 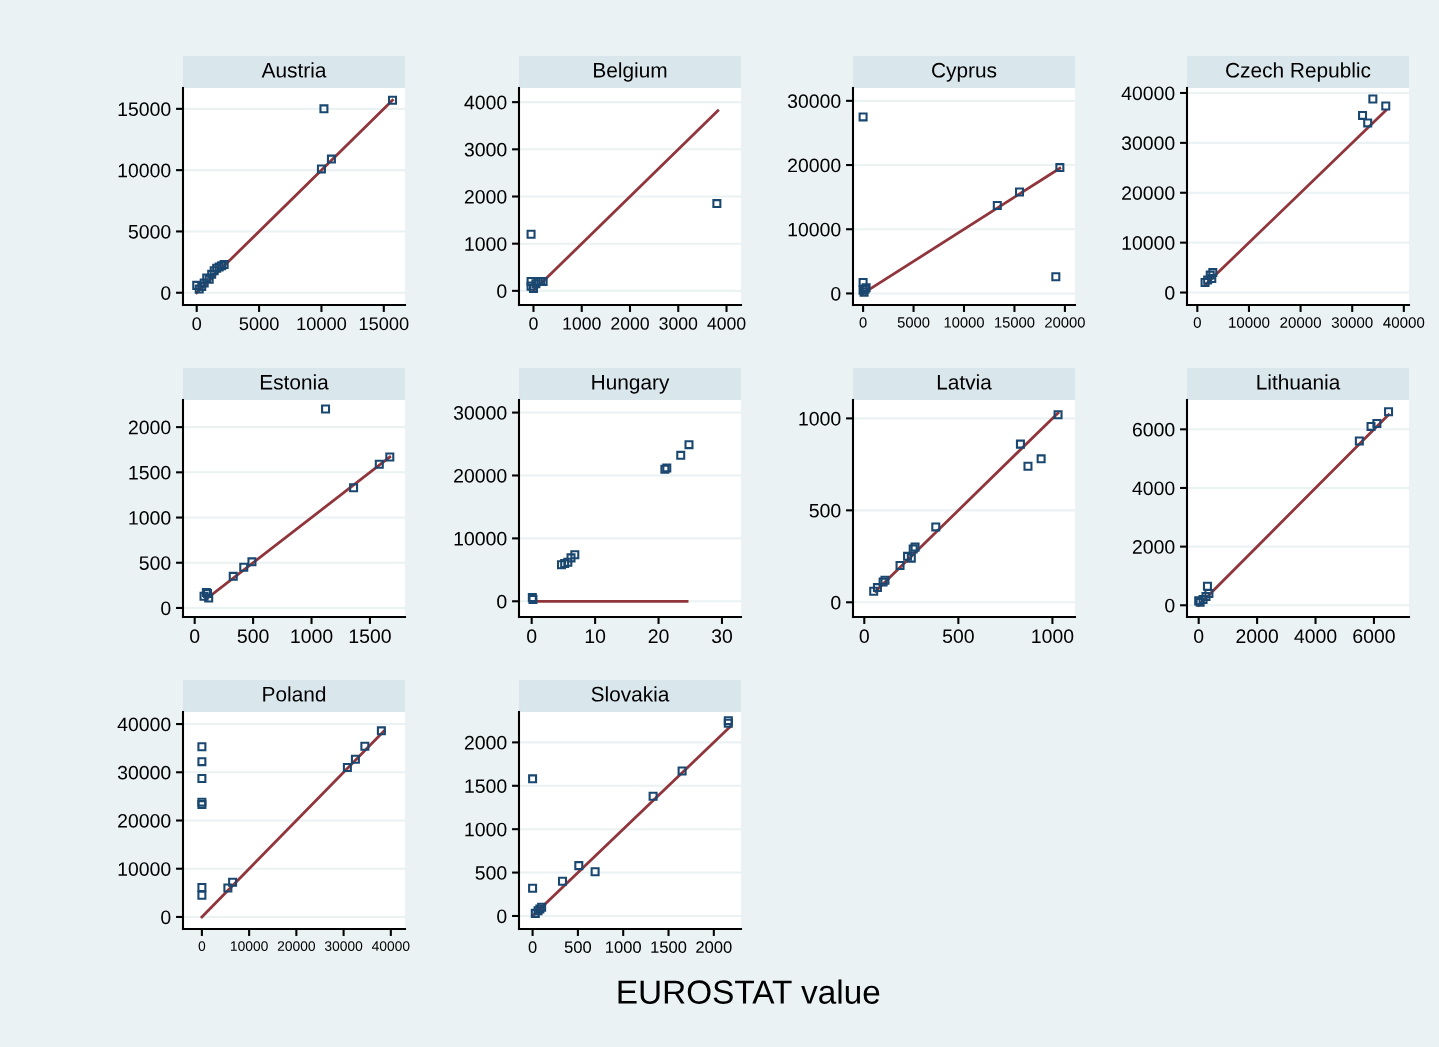 I want to click on chart-title: Estonia, so click(x=294, y=382).